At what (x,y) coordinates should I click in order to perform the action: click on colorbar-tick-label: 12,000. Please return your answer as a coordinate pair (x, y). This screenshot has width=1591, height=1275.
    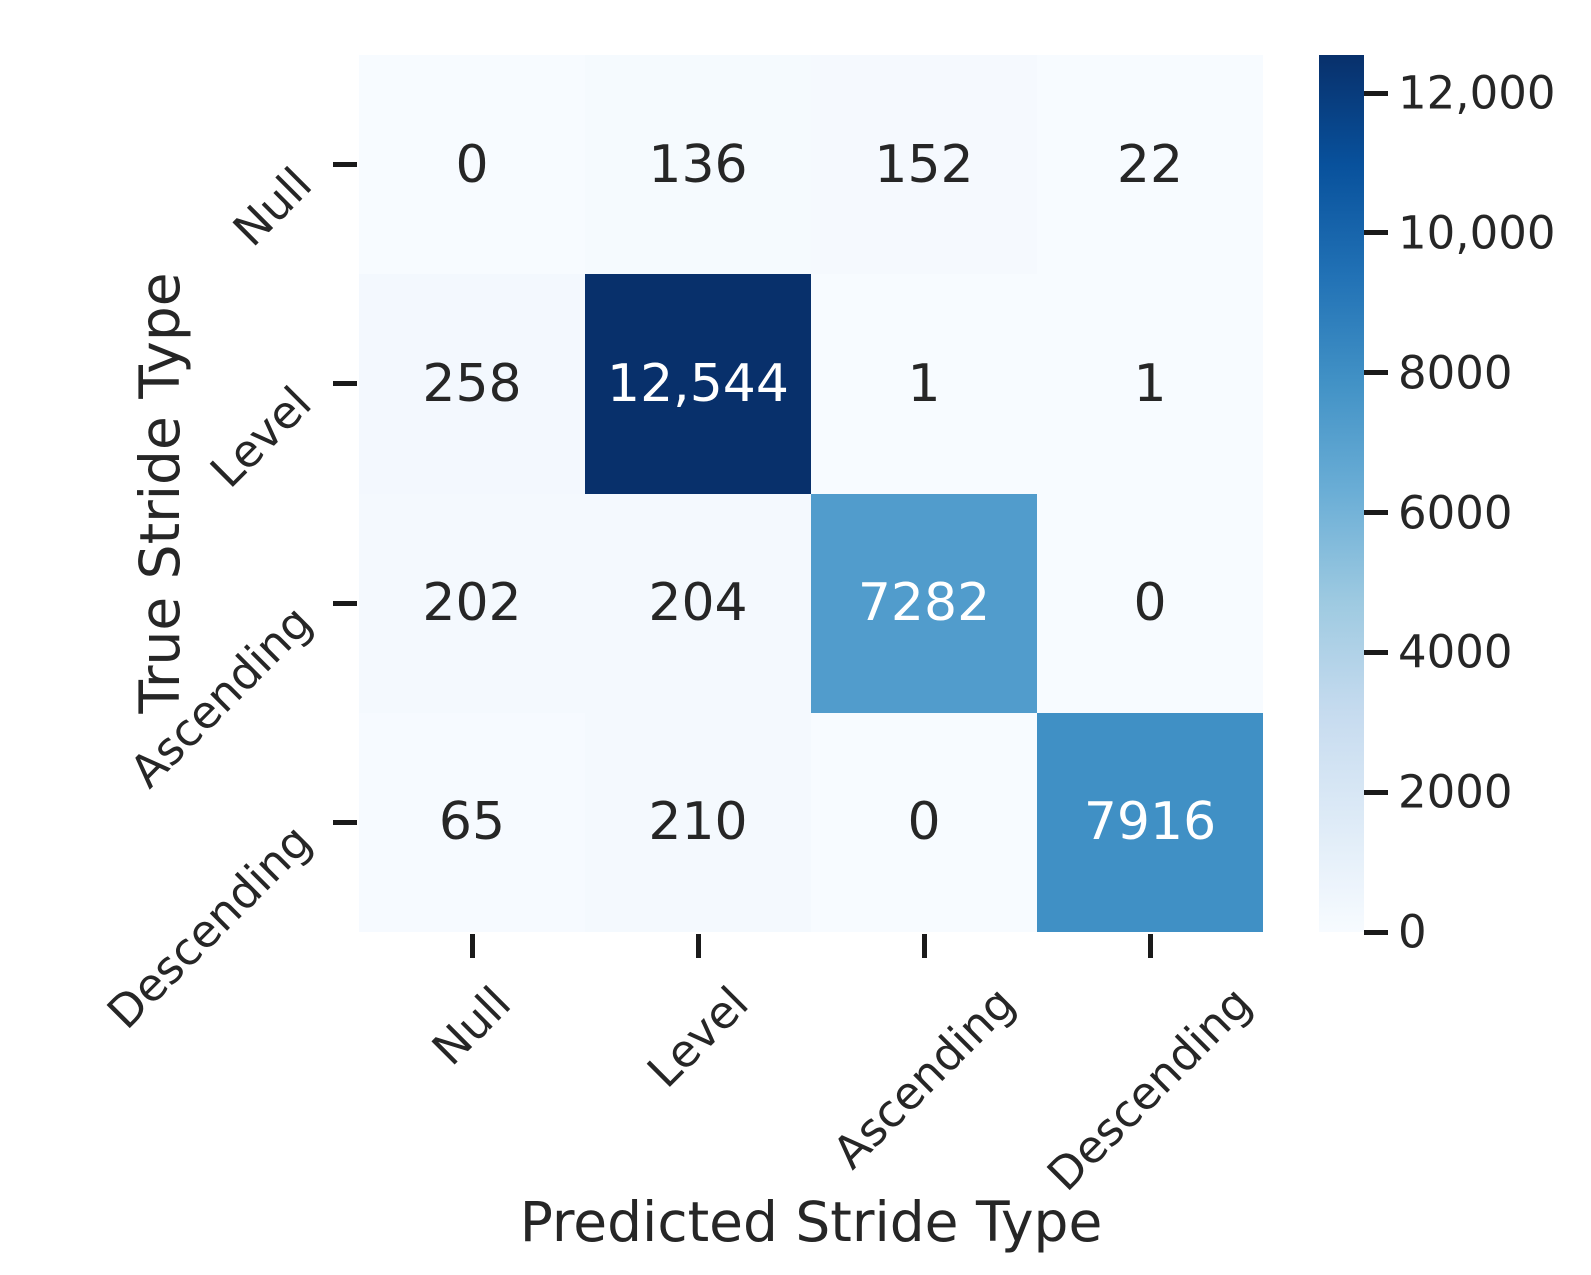
    Looking at the image, I should click on (1477, 93).